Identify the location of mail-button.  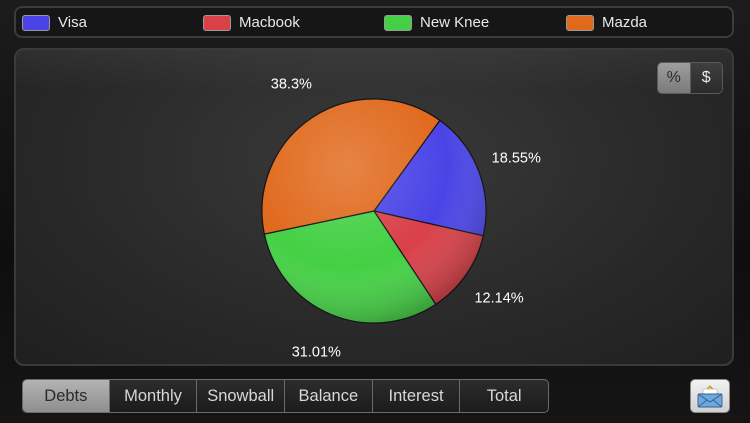
(710, 396).